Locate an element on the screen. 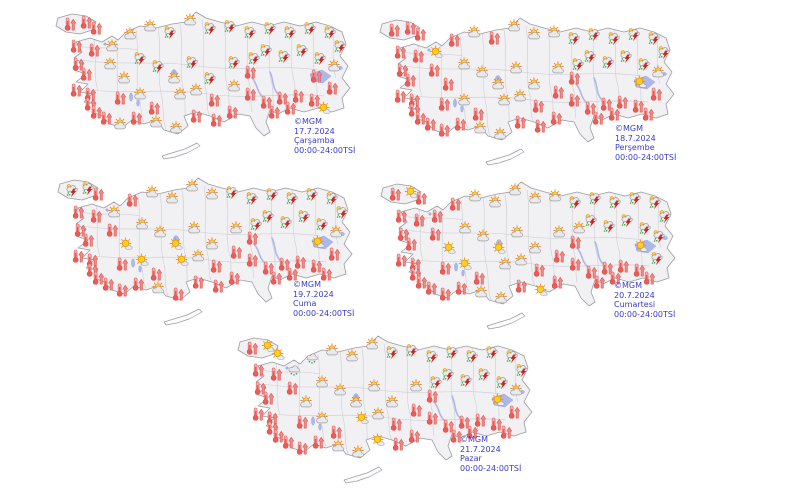 The image size is (800, 491). day-text: Cuma is located at coordinates (305, 304).